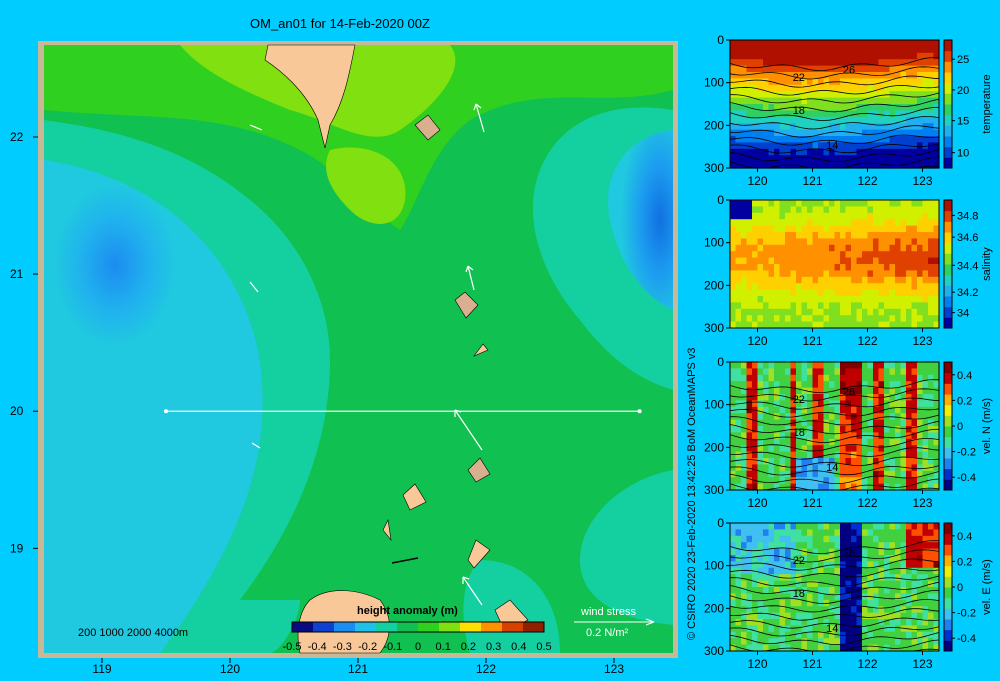 The height and width of the screenshot is (681, 1000). What do you see at coordinates (714, 608) in the screenshot?
I see `y-tick-label: 200` at bounding box center [714, 608].